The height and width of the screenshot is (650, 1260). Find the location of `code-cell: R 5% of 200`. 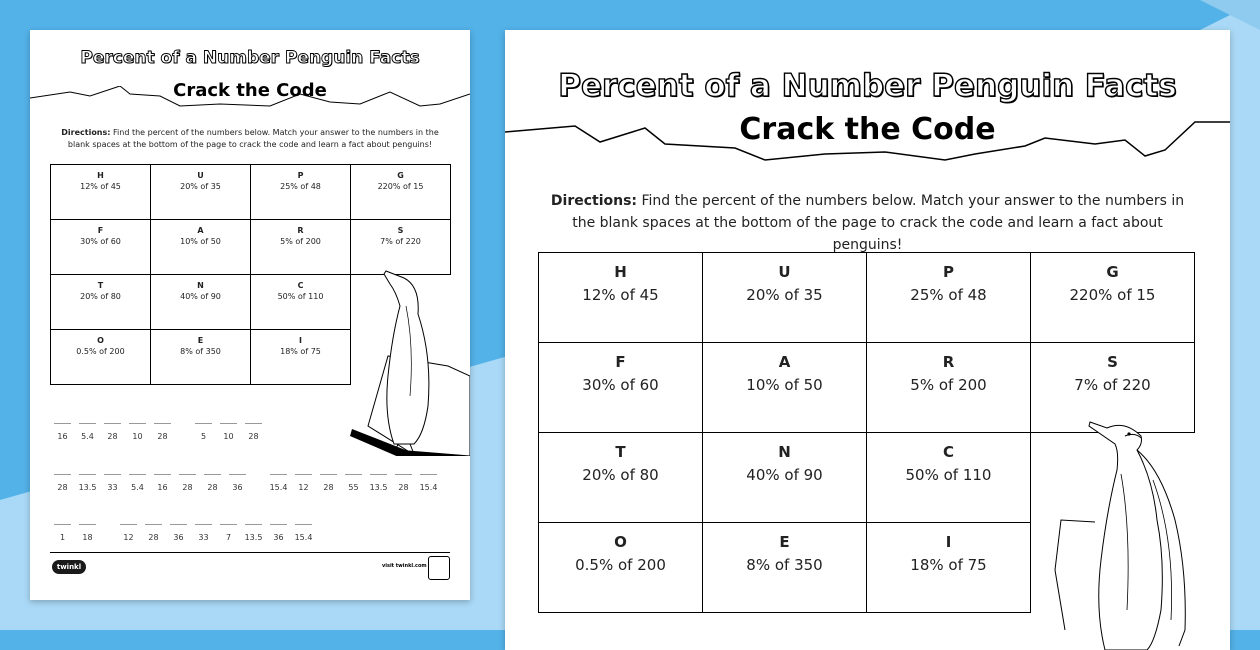

code-cell: R 5% of 200 is located at coordinates (300, 247).